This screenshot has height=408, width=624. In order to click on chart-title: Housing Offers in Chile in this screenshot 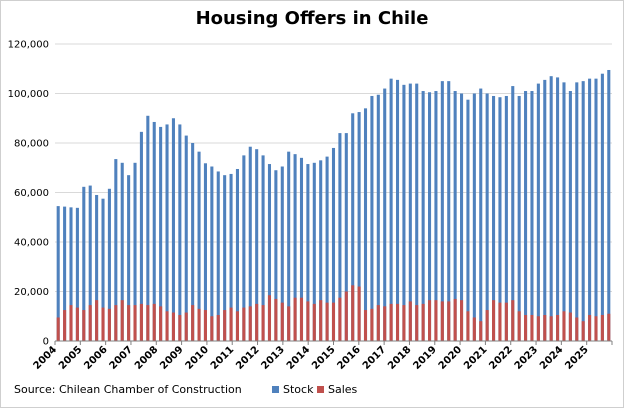, I will do `click(312, 18)`.